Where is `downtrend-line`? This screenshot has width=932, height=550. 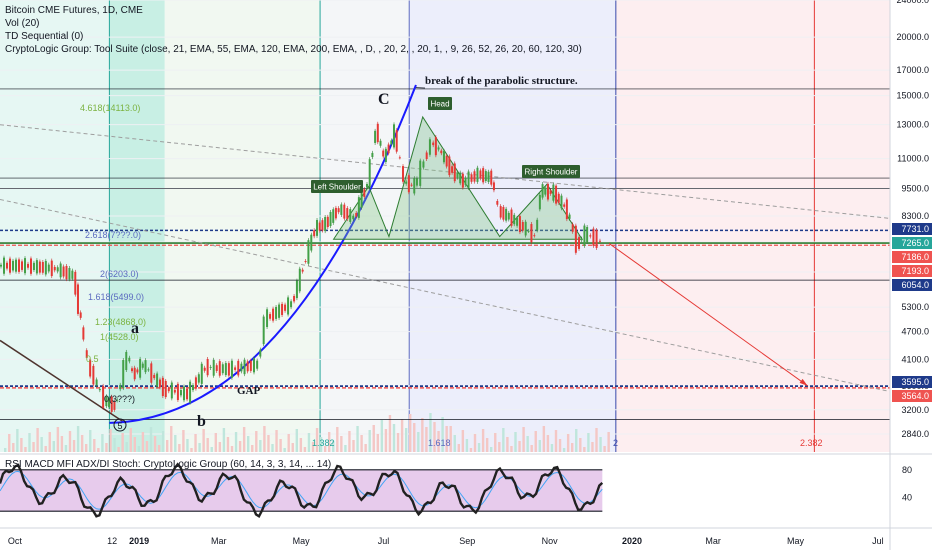
downtrend-line is located at coordinates (63, 381).